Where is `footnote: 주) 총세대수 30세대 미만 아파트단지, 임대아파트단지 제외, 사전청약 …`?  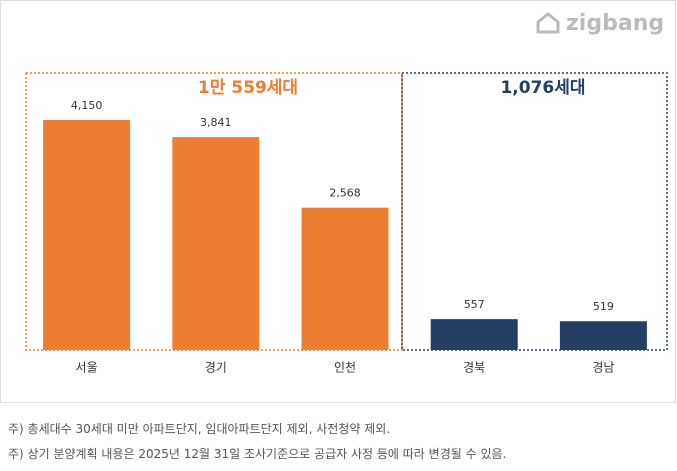 footnote: 주) 총세대수 30세대 미만 아파트단지, 임대아파트단지 제외, 사전청약 … is located at coordinates (199, 429).